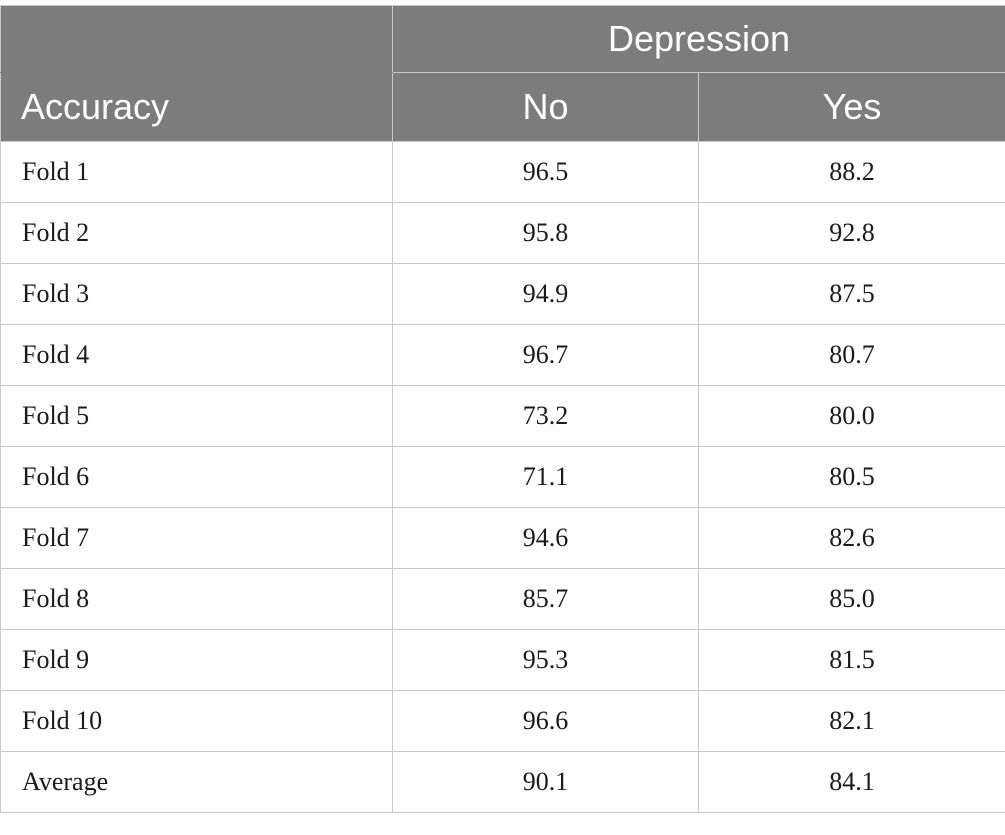 The image size is (1005, 835). Describe the element at coordinates (851, 416) in the screenshot. I see `cell-yes: 80.0` at that location.